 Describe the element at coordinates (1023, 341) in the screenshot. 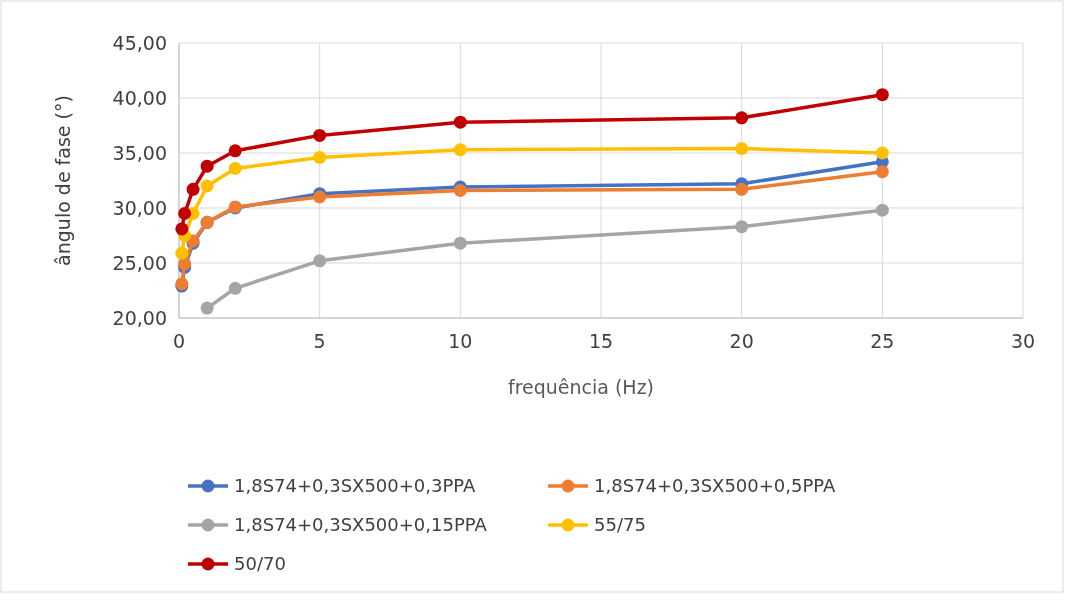

I see `x-tick-label: 30` at that location.